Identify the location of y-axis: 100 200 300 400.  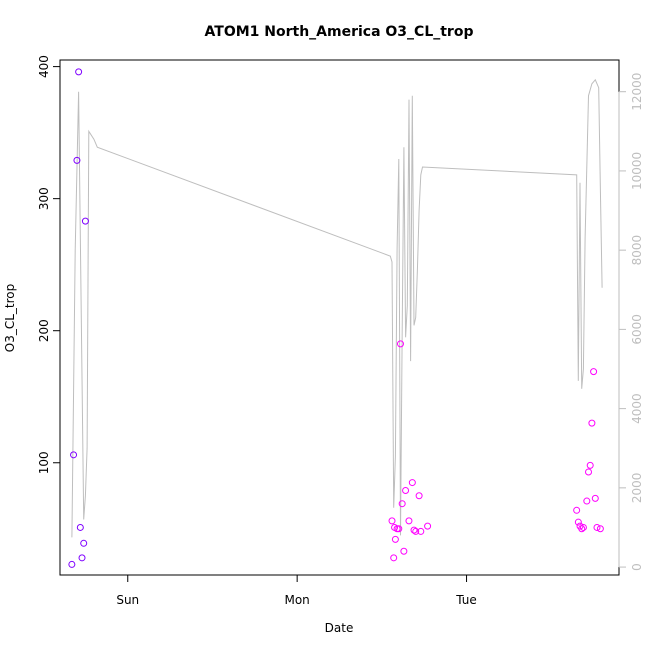
(49, 264).